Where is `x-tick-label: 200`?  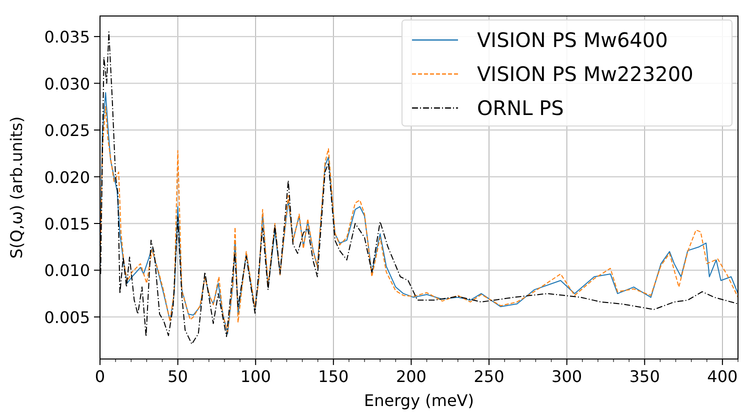
x-tick-label: 200 is located at coordinates (411, 376).